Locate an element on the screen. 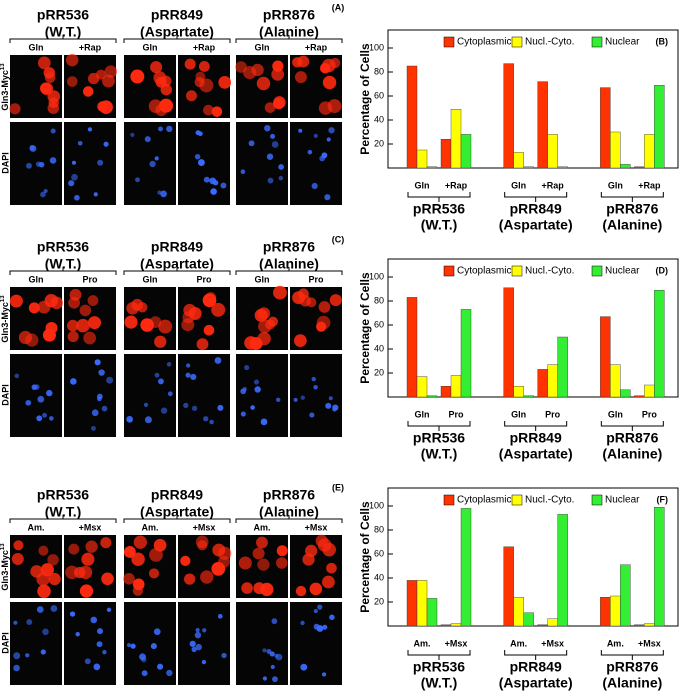 This screenshot has height=700, width=683. plot-frame is located at coordinates (533, 328).